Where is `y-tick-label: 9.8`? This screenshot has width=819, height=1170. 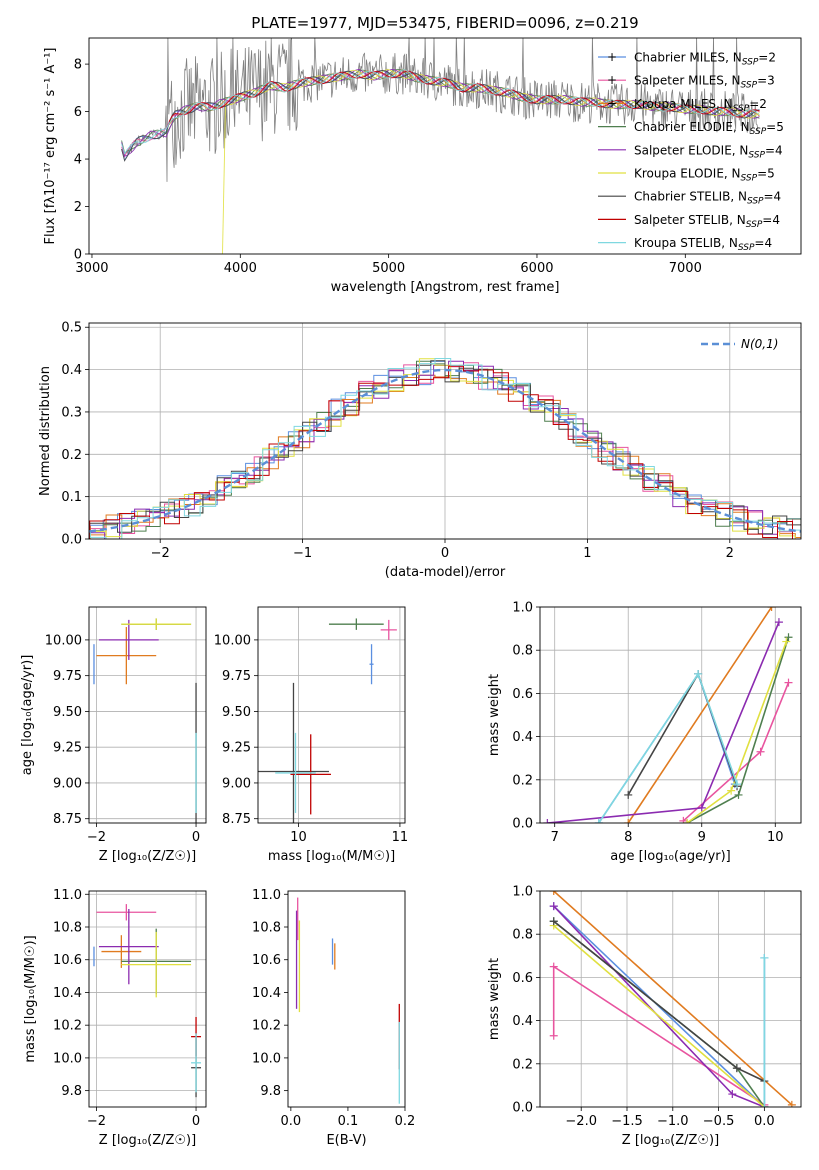
y-tick-label: 9.8 is located at coordinates (270, 1091).